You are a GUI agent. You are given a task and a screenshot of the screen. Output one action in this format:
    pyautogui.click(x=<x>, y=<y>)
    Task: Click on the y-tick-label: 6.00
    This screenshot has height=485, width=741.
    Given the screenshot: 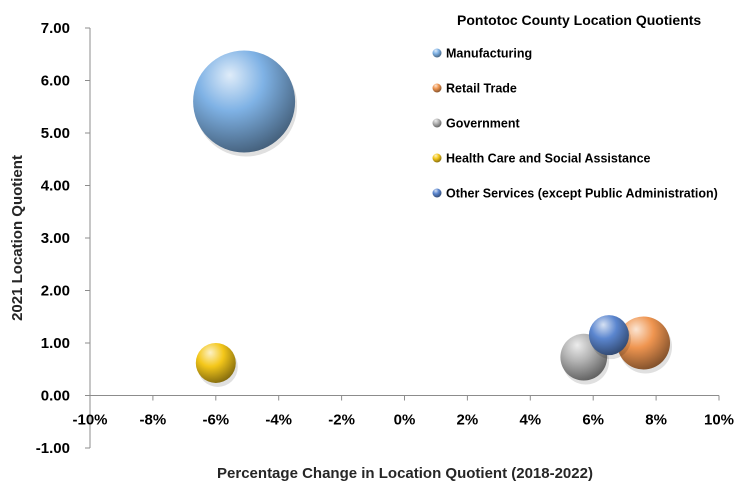 What is the action you would take?
    pyautogui.click(x=55, y=81)
    